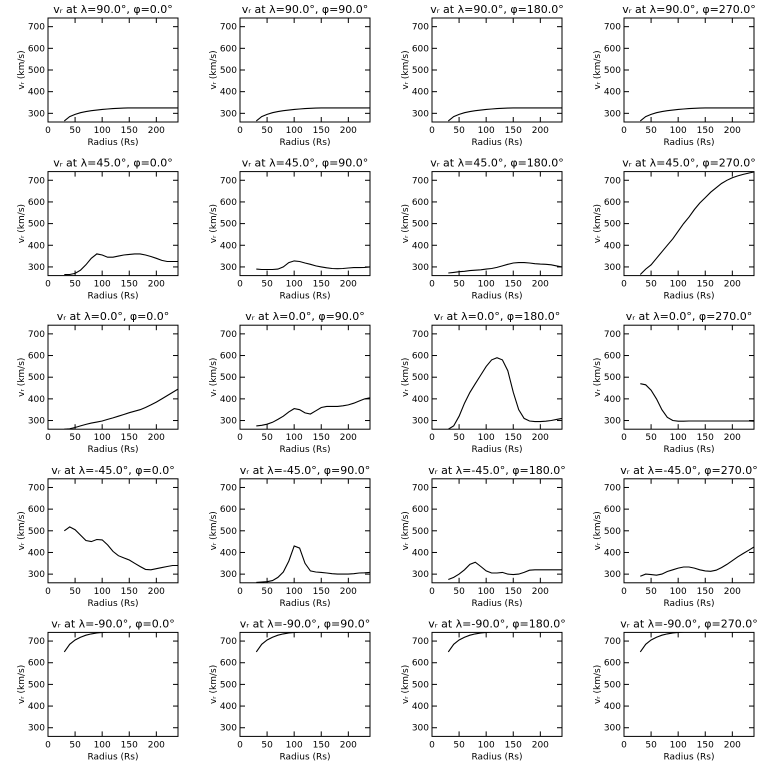  Describe the element at coordinates (113, 623) in the screenshot. I see `chart-title: vᵣ at λ=-90.0°, φ=0.0°` at that location.